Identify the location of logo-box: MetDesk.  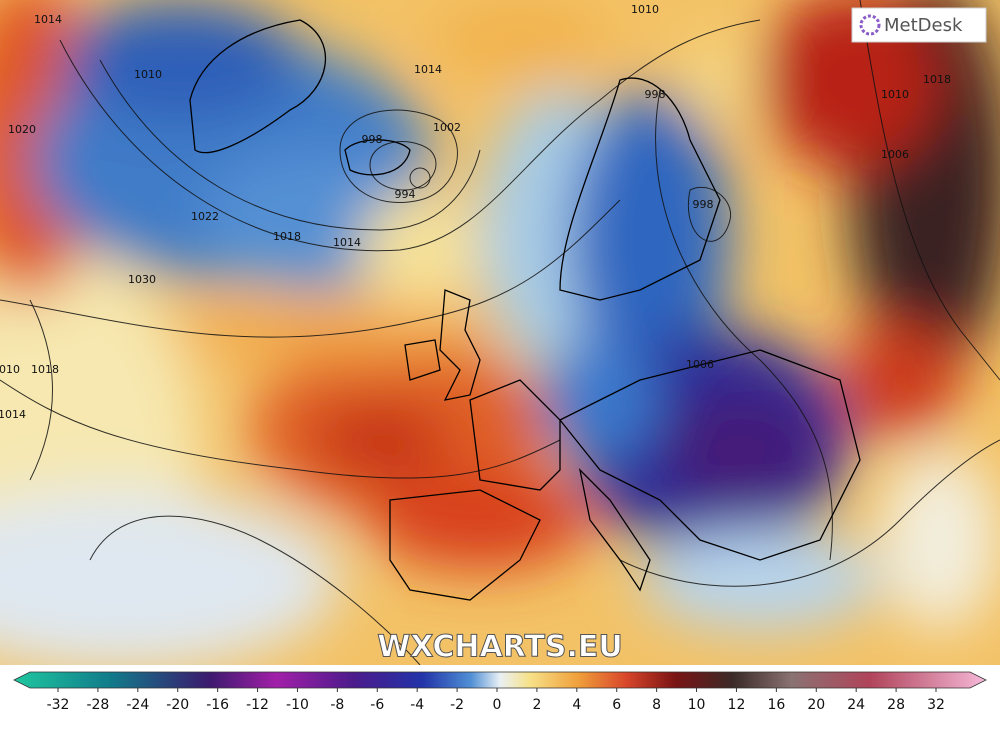
(919, 25).